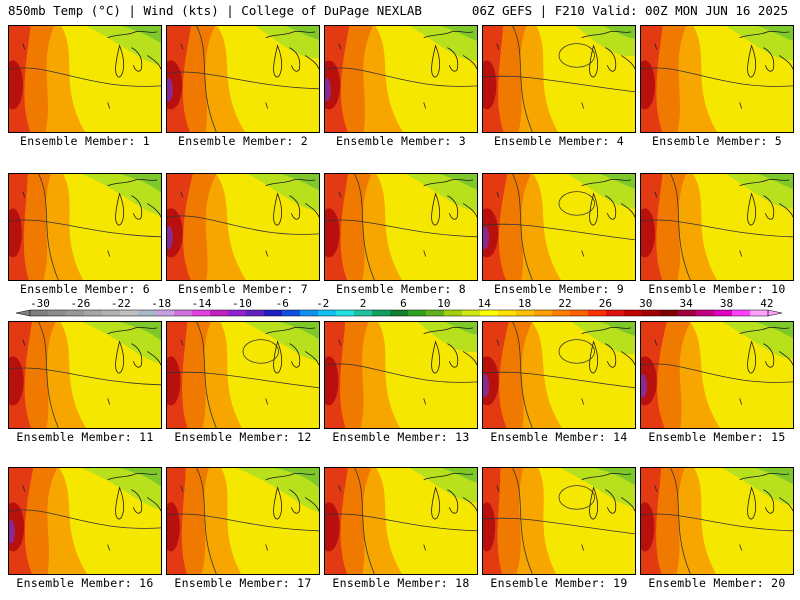  Describe the element at coordinates (85, 437) in the screenshot. I see `member-label-11: Ensemble Member: 11` at that location.